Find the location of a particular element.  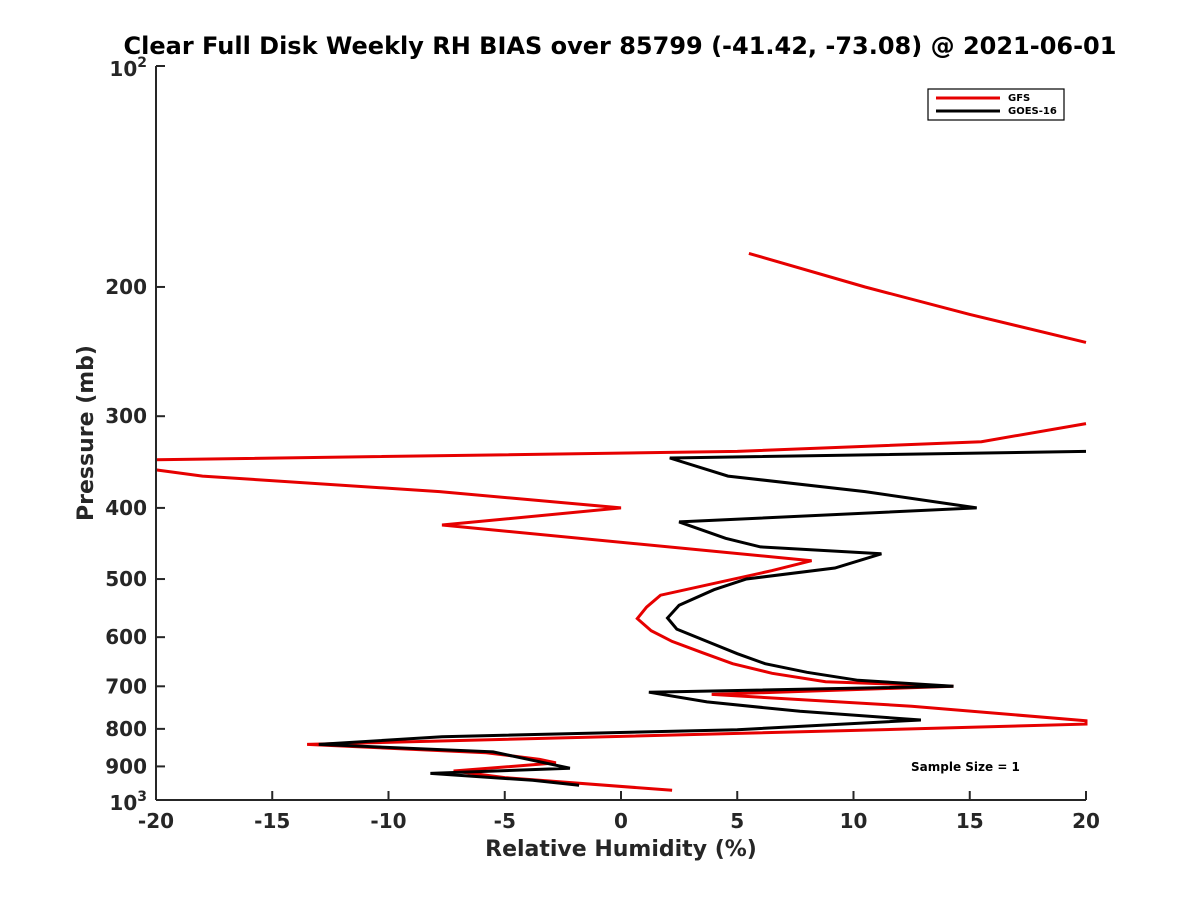

legend-box is located at coordinates (996, 104).